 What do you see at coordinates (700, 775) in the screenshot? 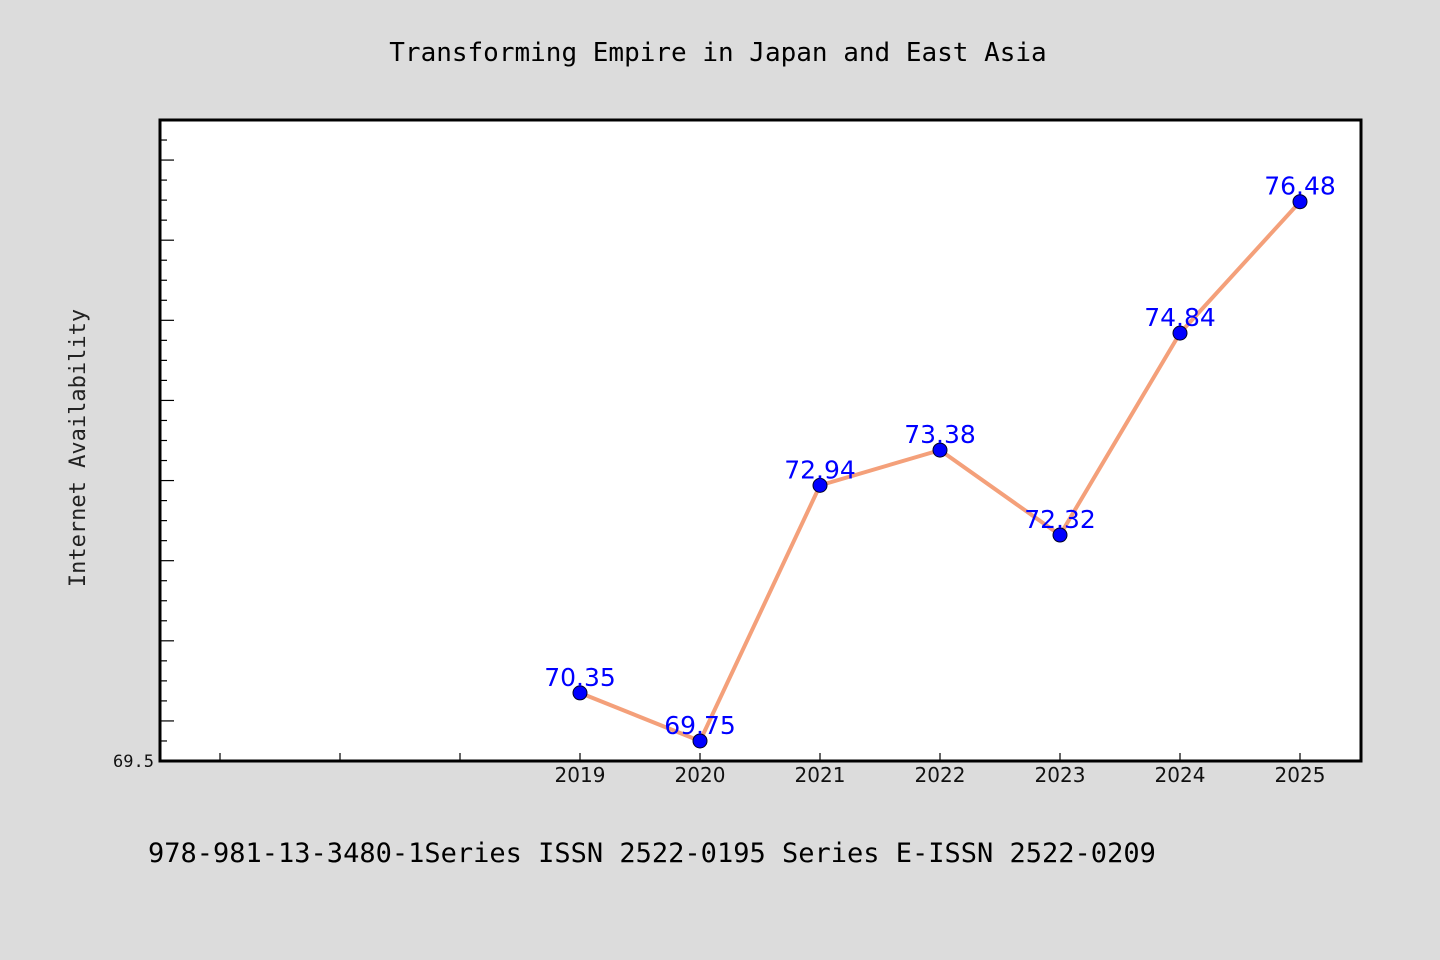
I see `x-tick-label: 2020` at bounding box center [700, 775].